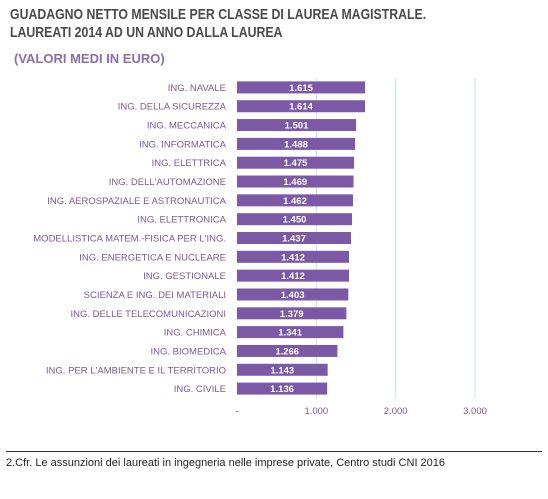 This screenshot has height=499, width=548. Describe the element at coordinates (396, 411) in the screenshot. I see `x-tick-label-2: 2.000` at that location.